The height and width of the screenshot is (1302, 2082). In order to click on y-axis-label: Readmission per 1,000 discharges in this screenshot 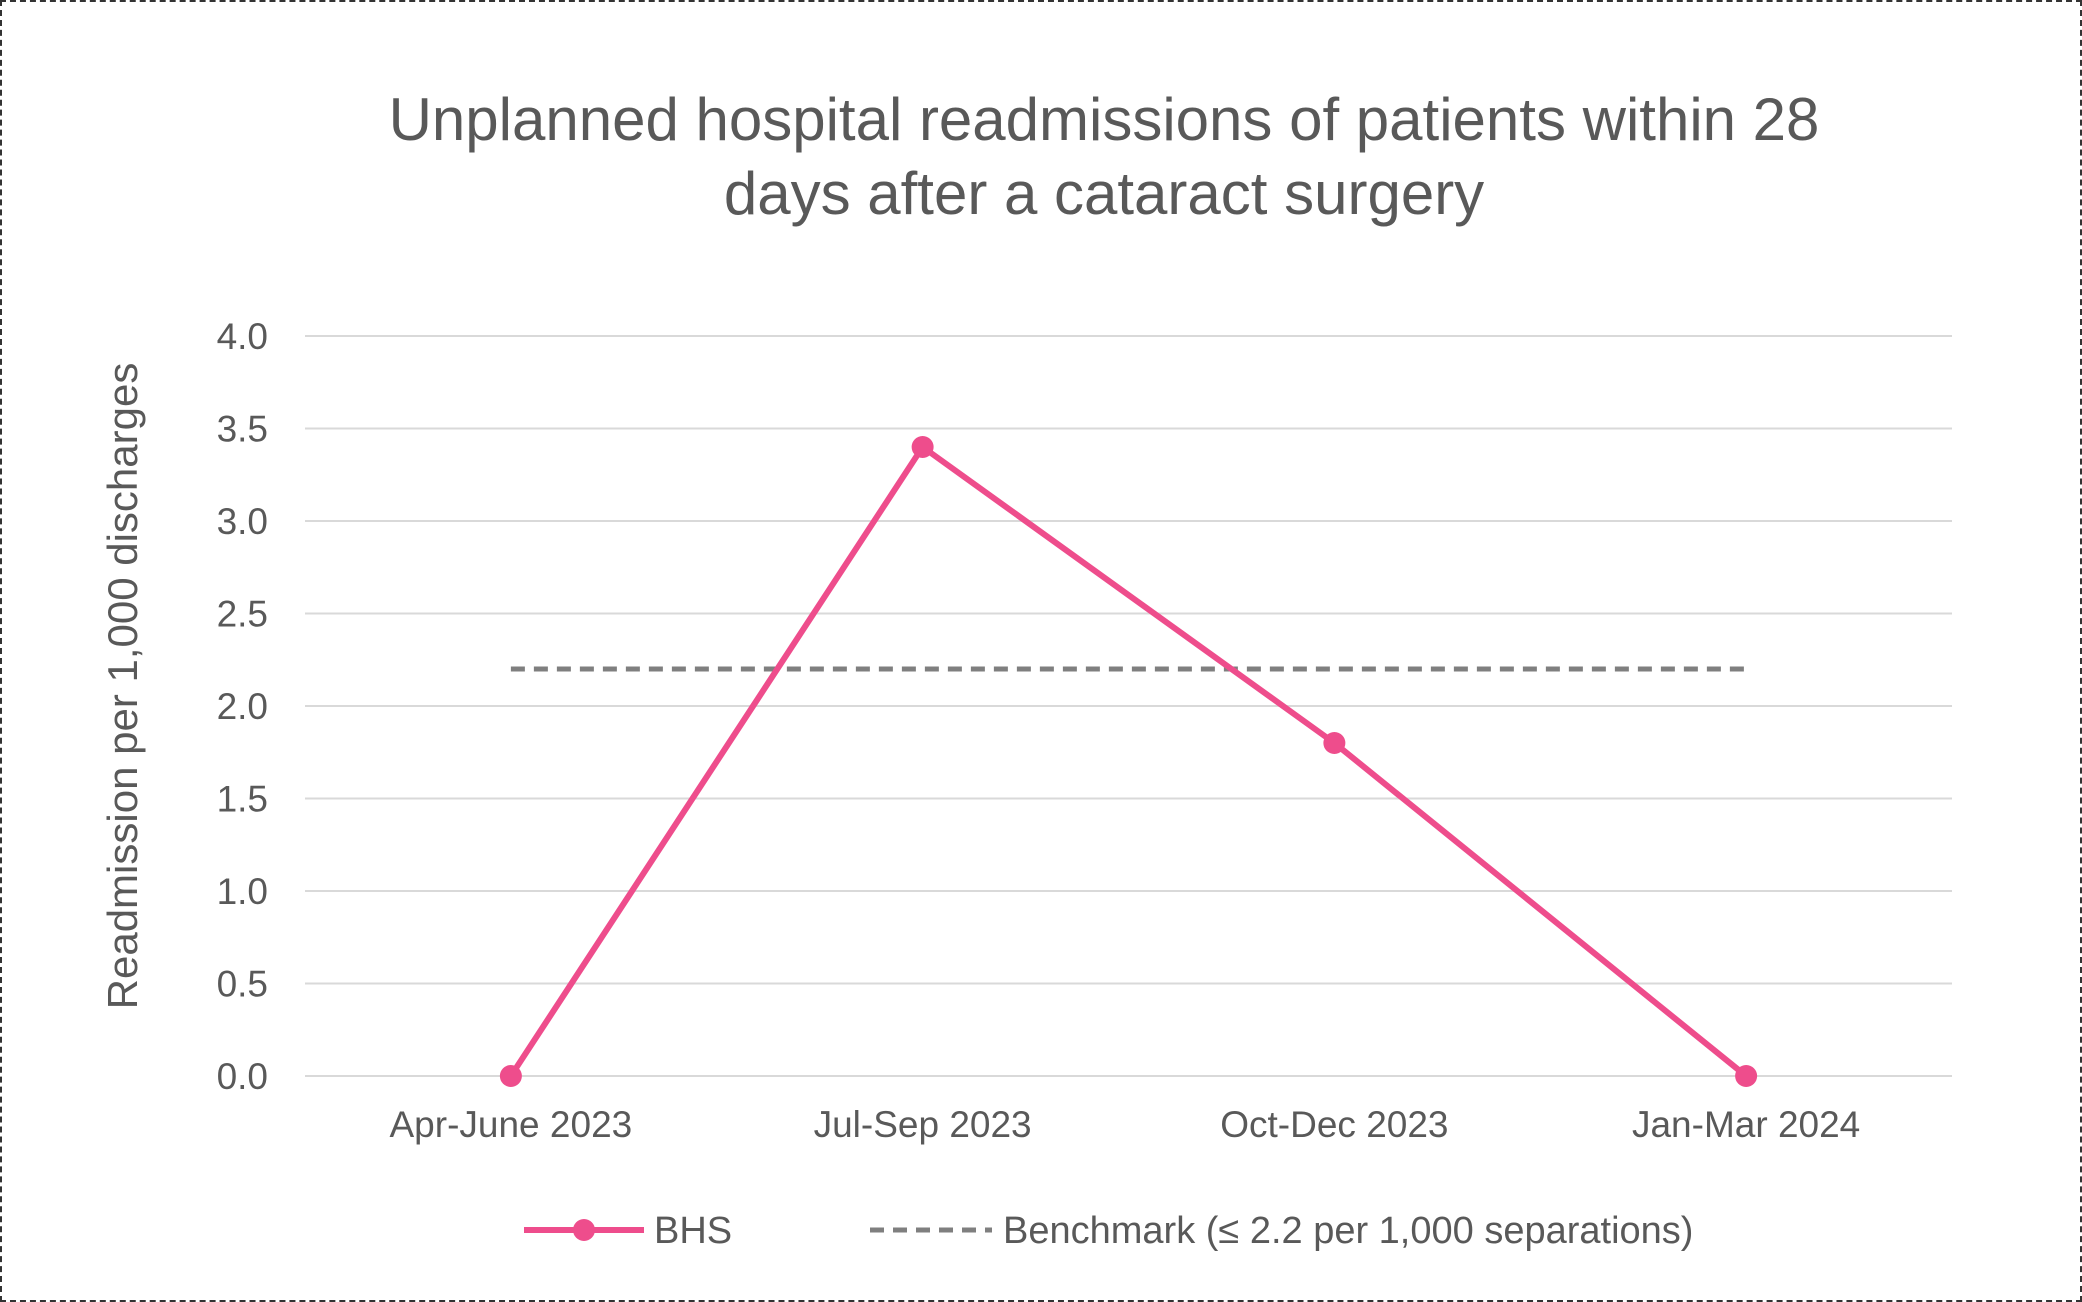, I will do `click(122, 686)`.